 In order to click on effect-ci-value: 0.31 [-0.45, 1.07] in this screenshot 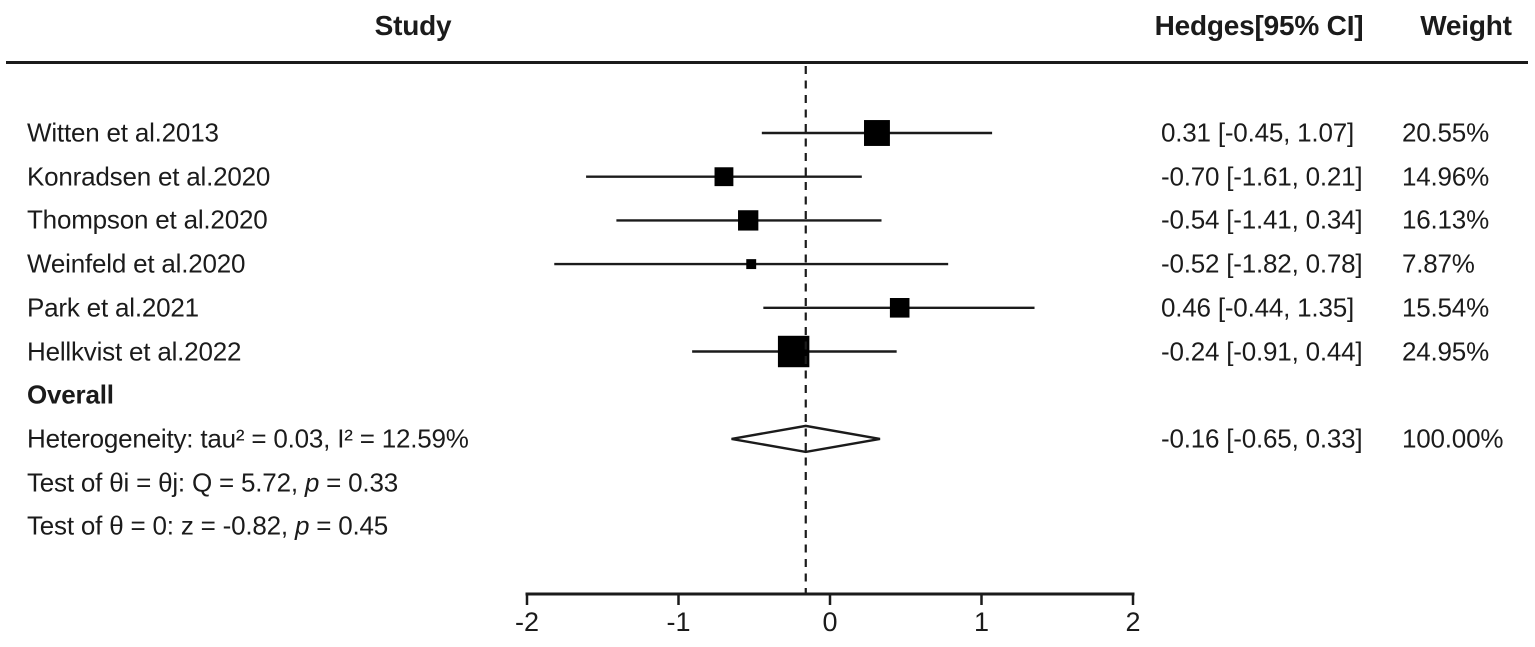, I will do `click(1257, 132)`.